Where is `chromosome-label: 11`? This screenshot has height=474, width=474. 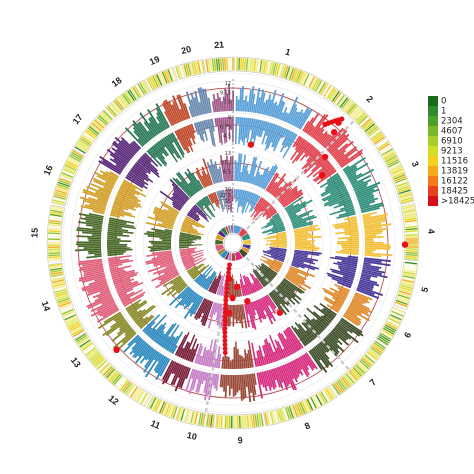
chromosome-label: 11 is located at coordinates (155, 424).